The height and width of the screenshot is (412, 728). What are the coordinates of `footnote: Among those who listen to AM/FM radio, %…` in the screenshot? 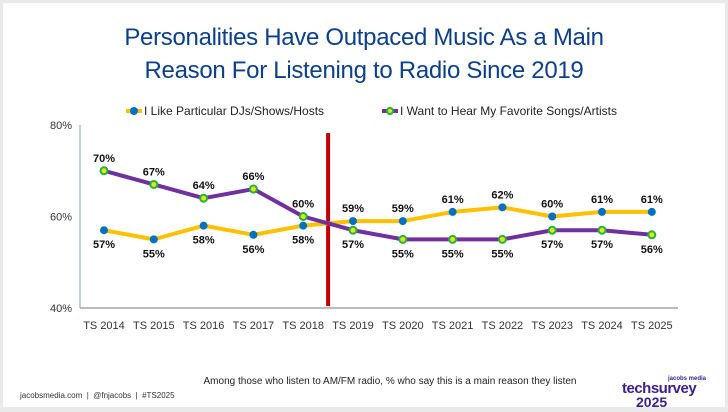 It's located at (390, 381).